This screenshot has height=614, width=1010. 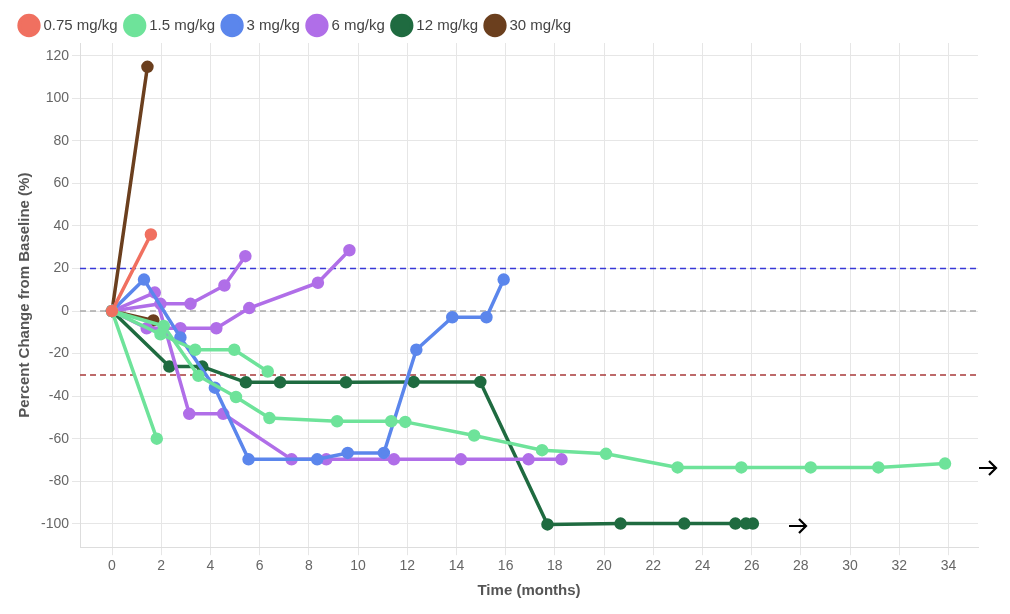 What do you see at coordinates (61, 267) in the screenshot?
I see `y-tick-label: 20` at bounding box center [61, 267].